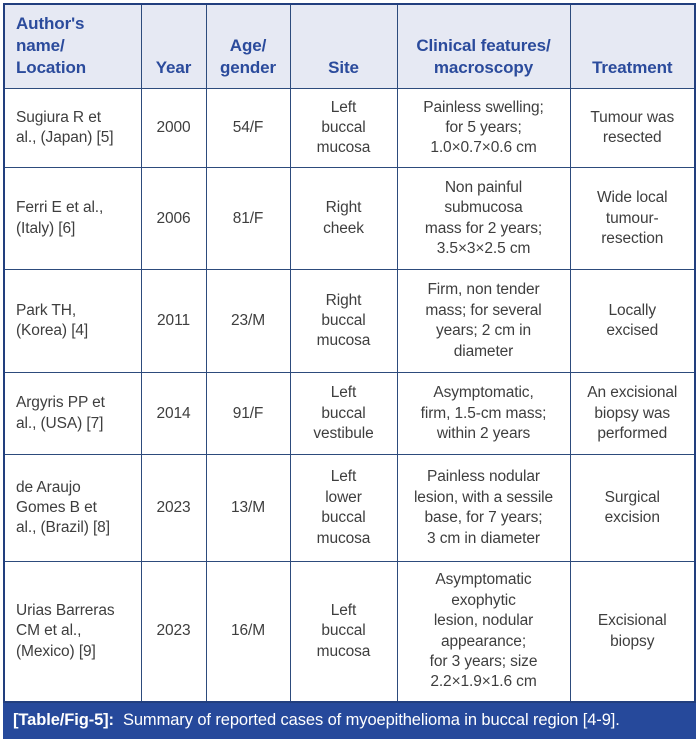 This screenshot has height=750, width=699. I want to click on cell-year: 2000, so click(173, 128).